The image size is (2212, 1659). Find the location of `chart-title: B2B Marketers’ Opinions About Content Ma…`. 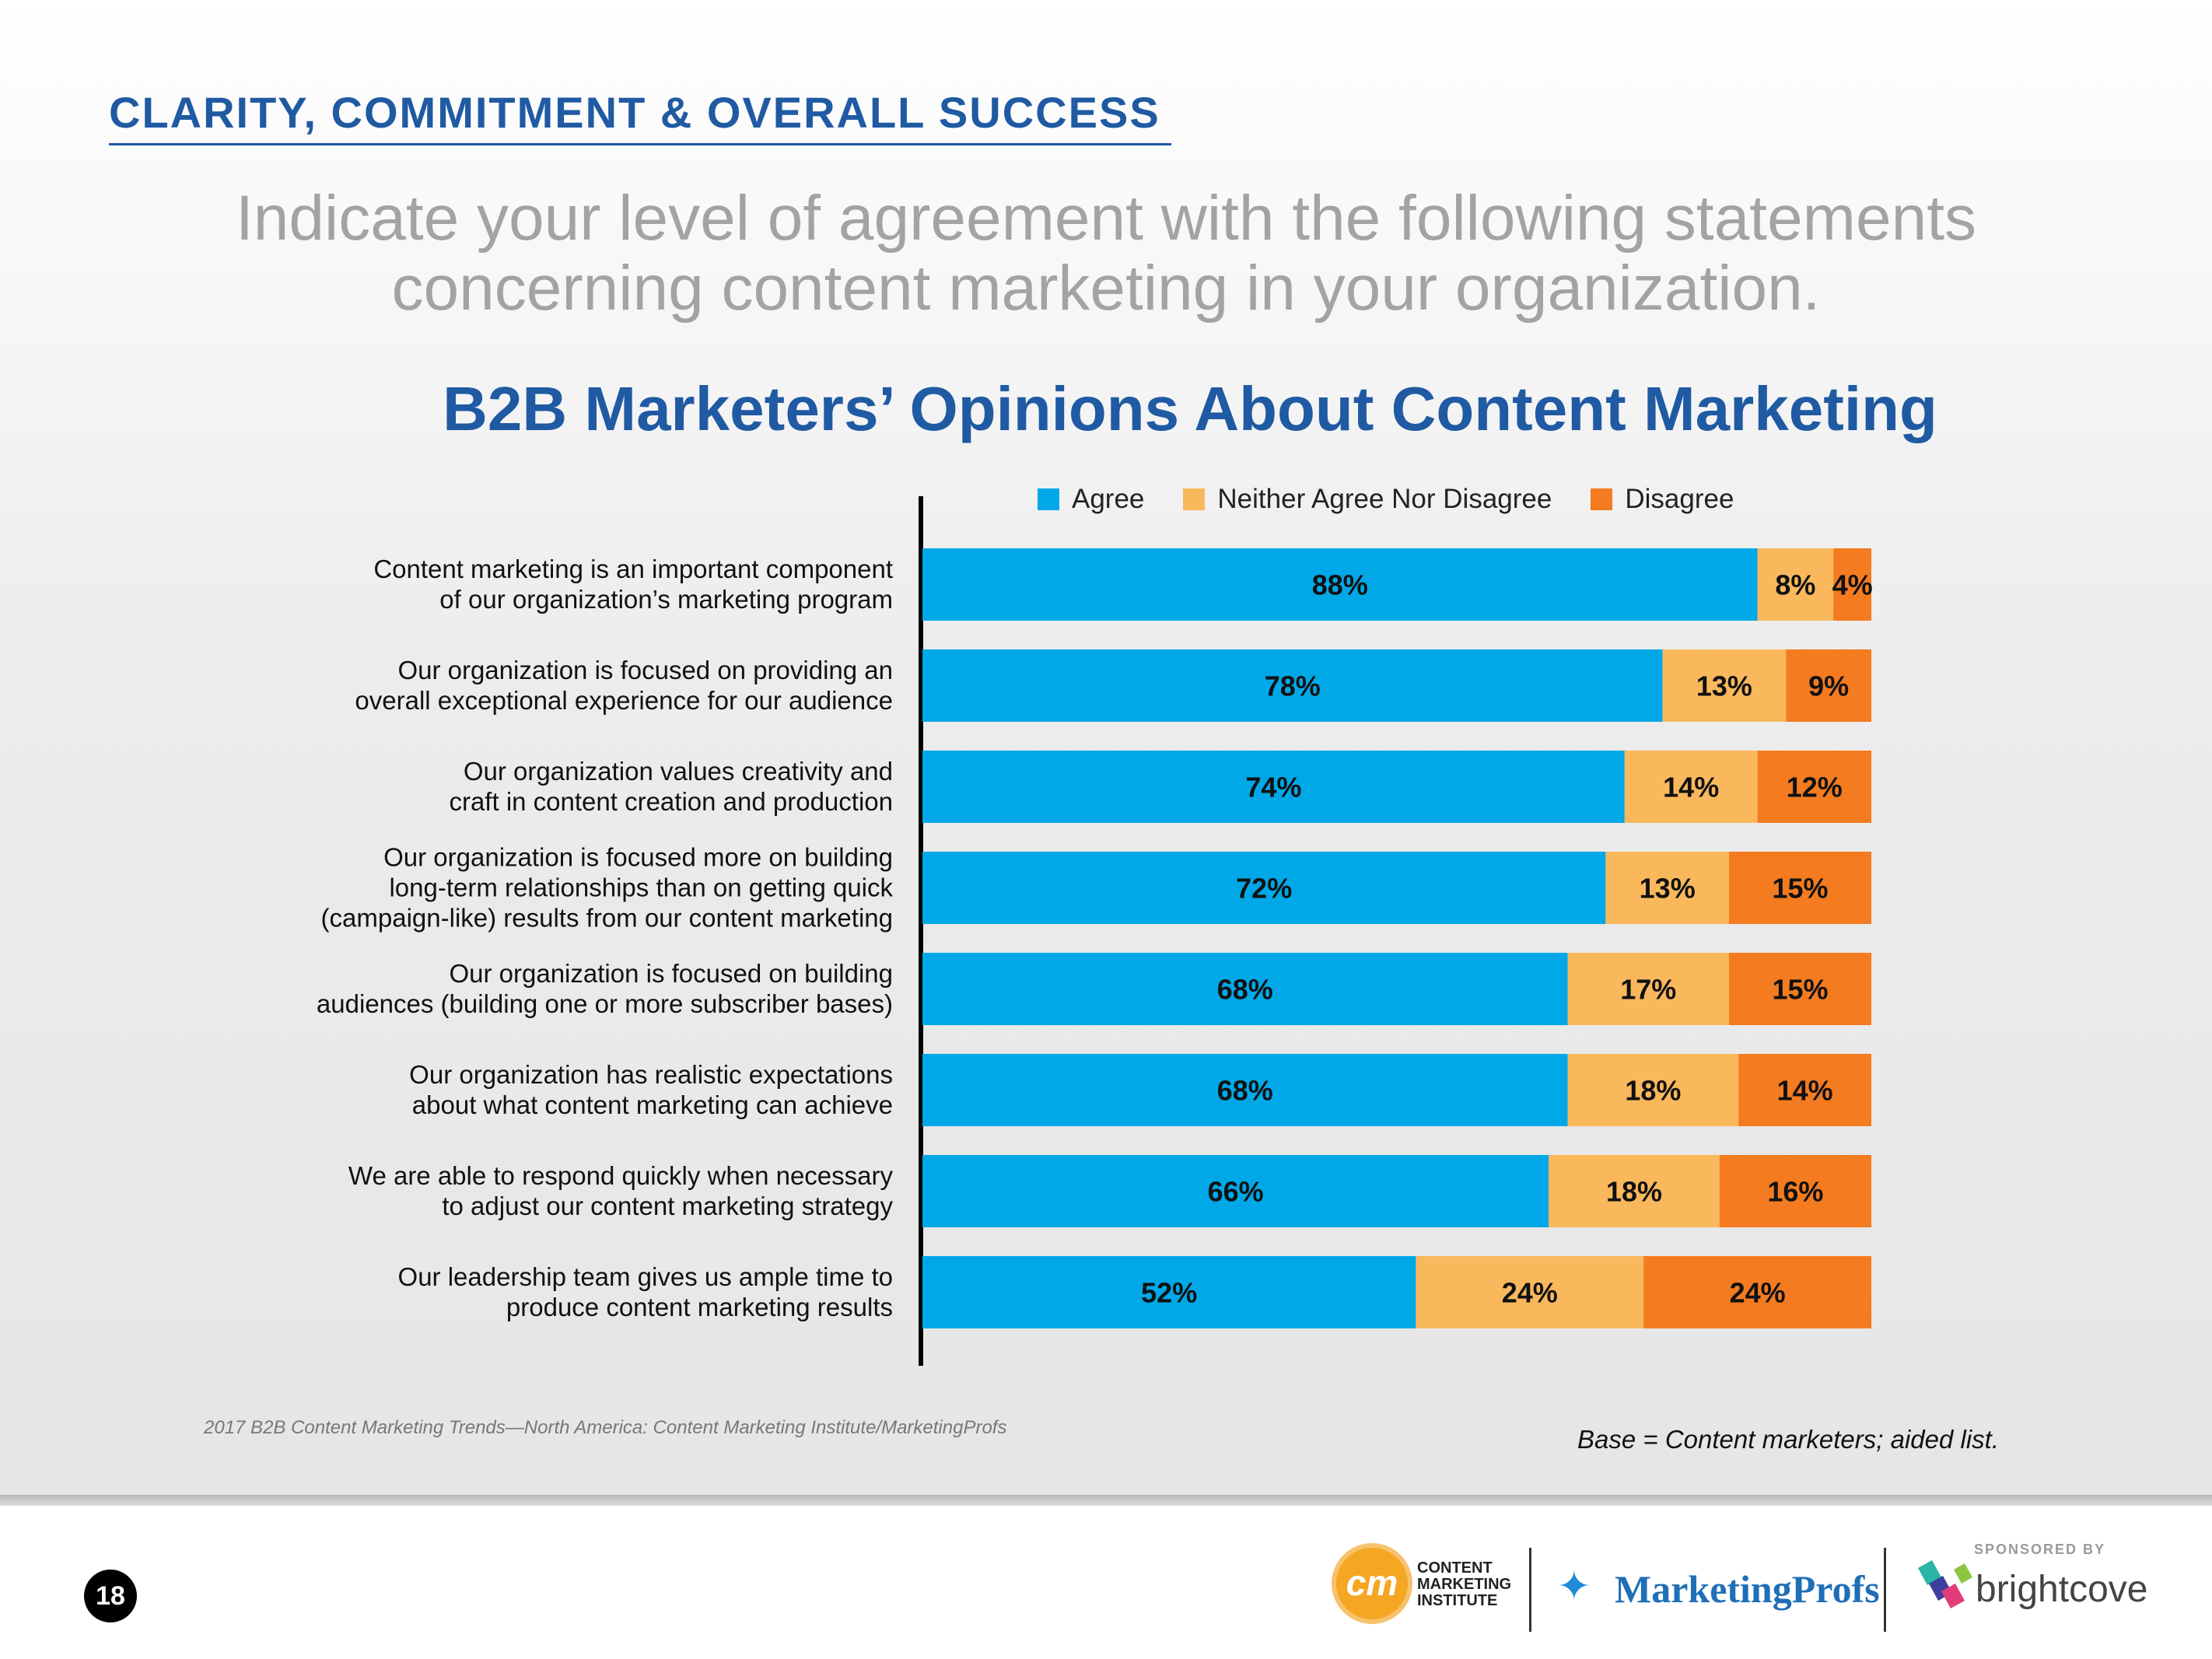

chart-title: B2B Marketers’ Opinions About Content Ma… is located at coordinates (1190, 409).